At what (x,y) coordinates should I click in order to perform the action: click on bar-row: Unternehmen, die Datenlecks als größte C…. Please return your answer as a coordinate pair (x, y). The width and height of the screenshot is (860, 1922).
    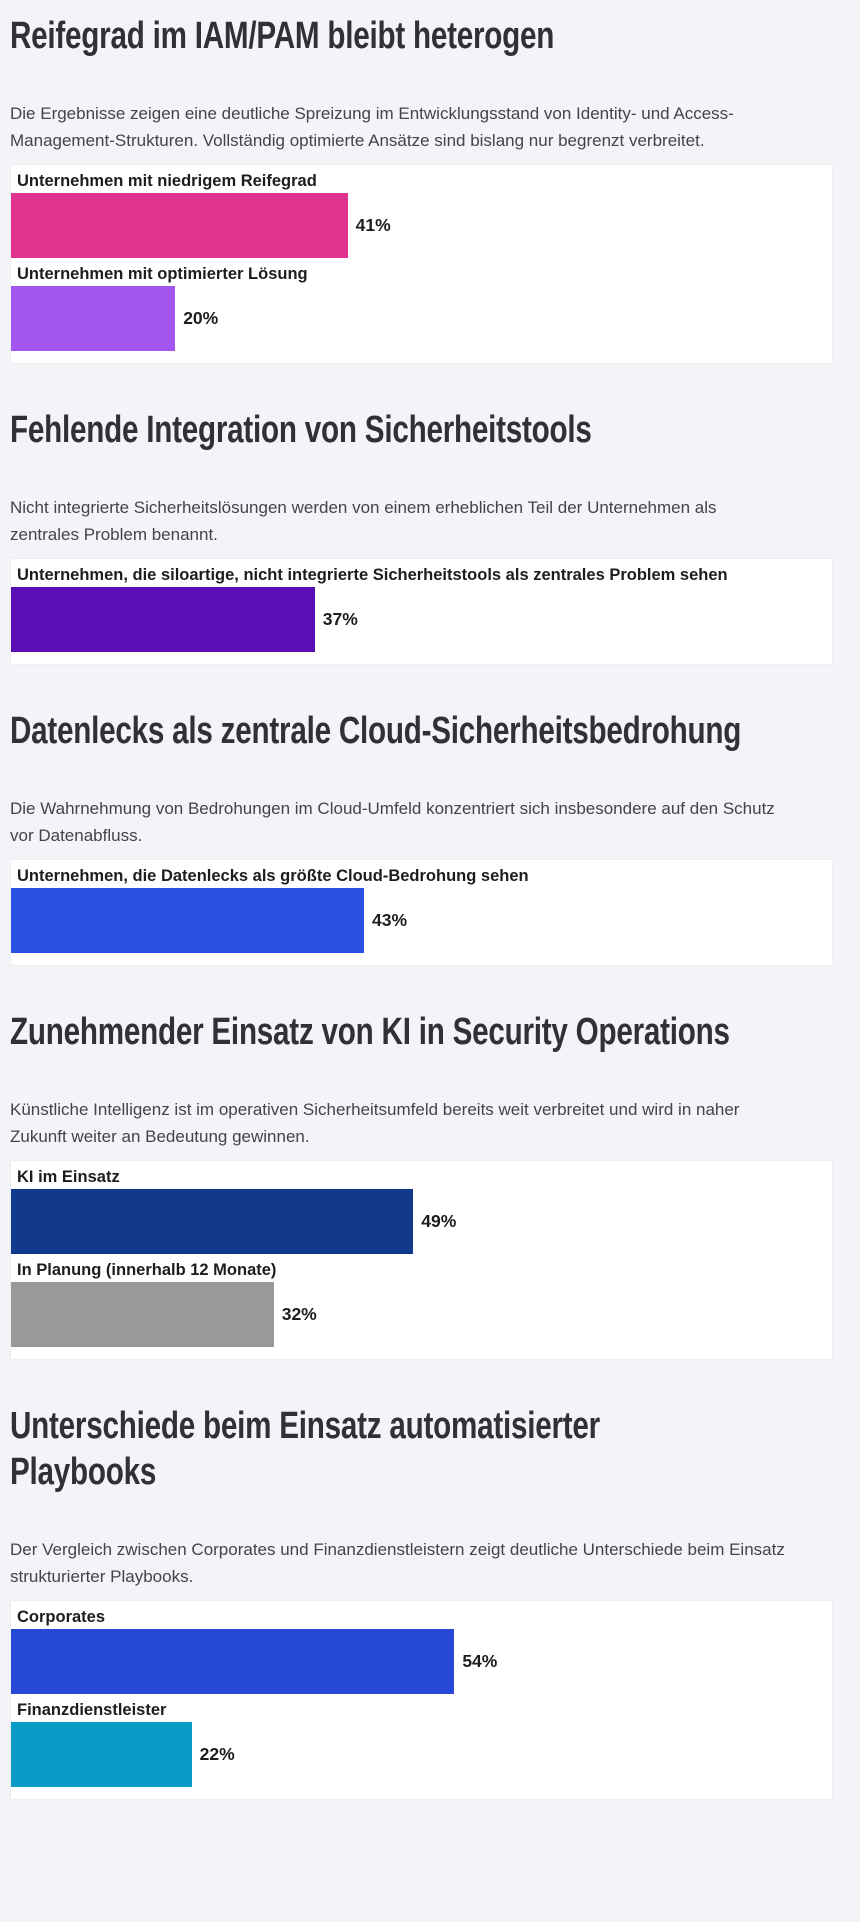
    Looking at the image, I should click on (421, 909).